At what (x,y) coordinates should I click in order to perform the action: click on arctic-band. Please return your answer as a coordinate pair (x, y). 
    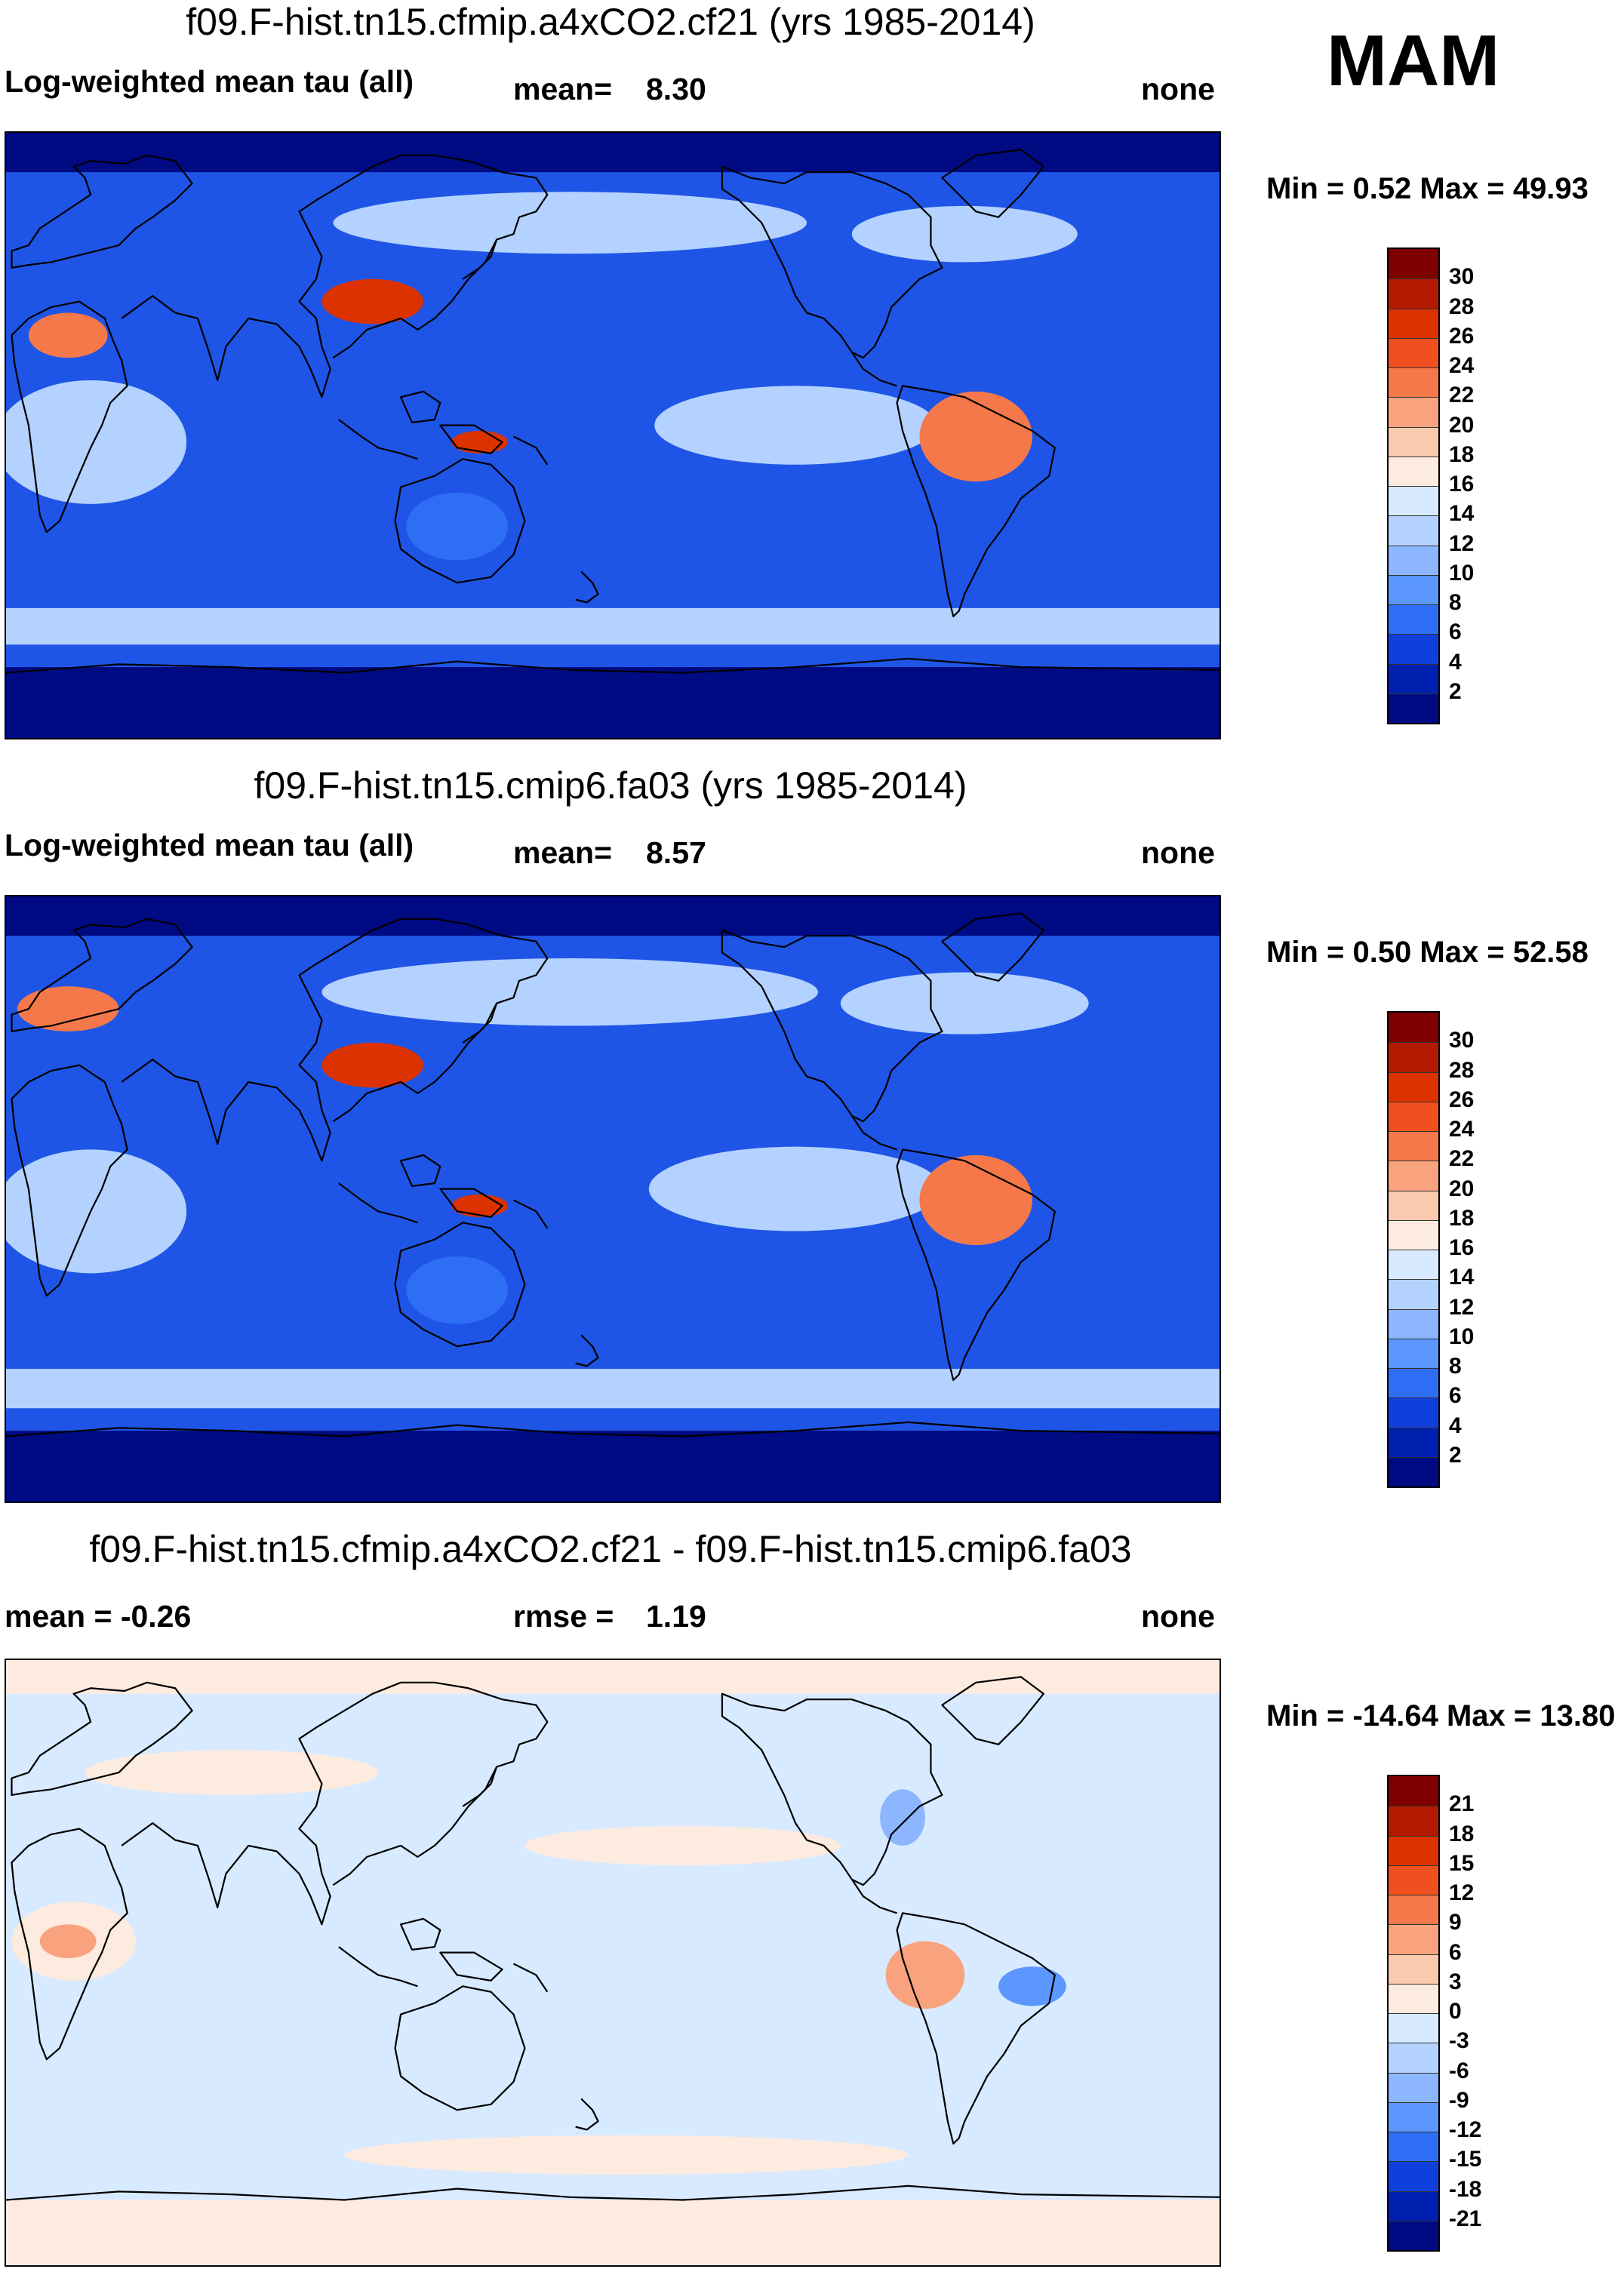
    Looking at the image, I should click on (613, 916).